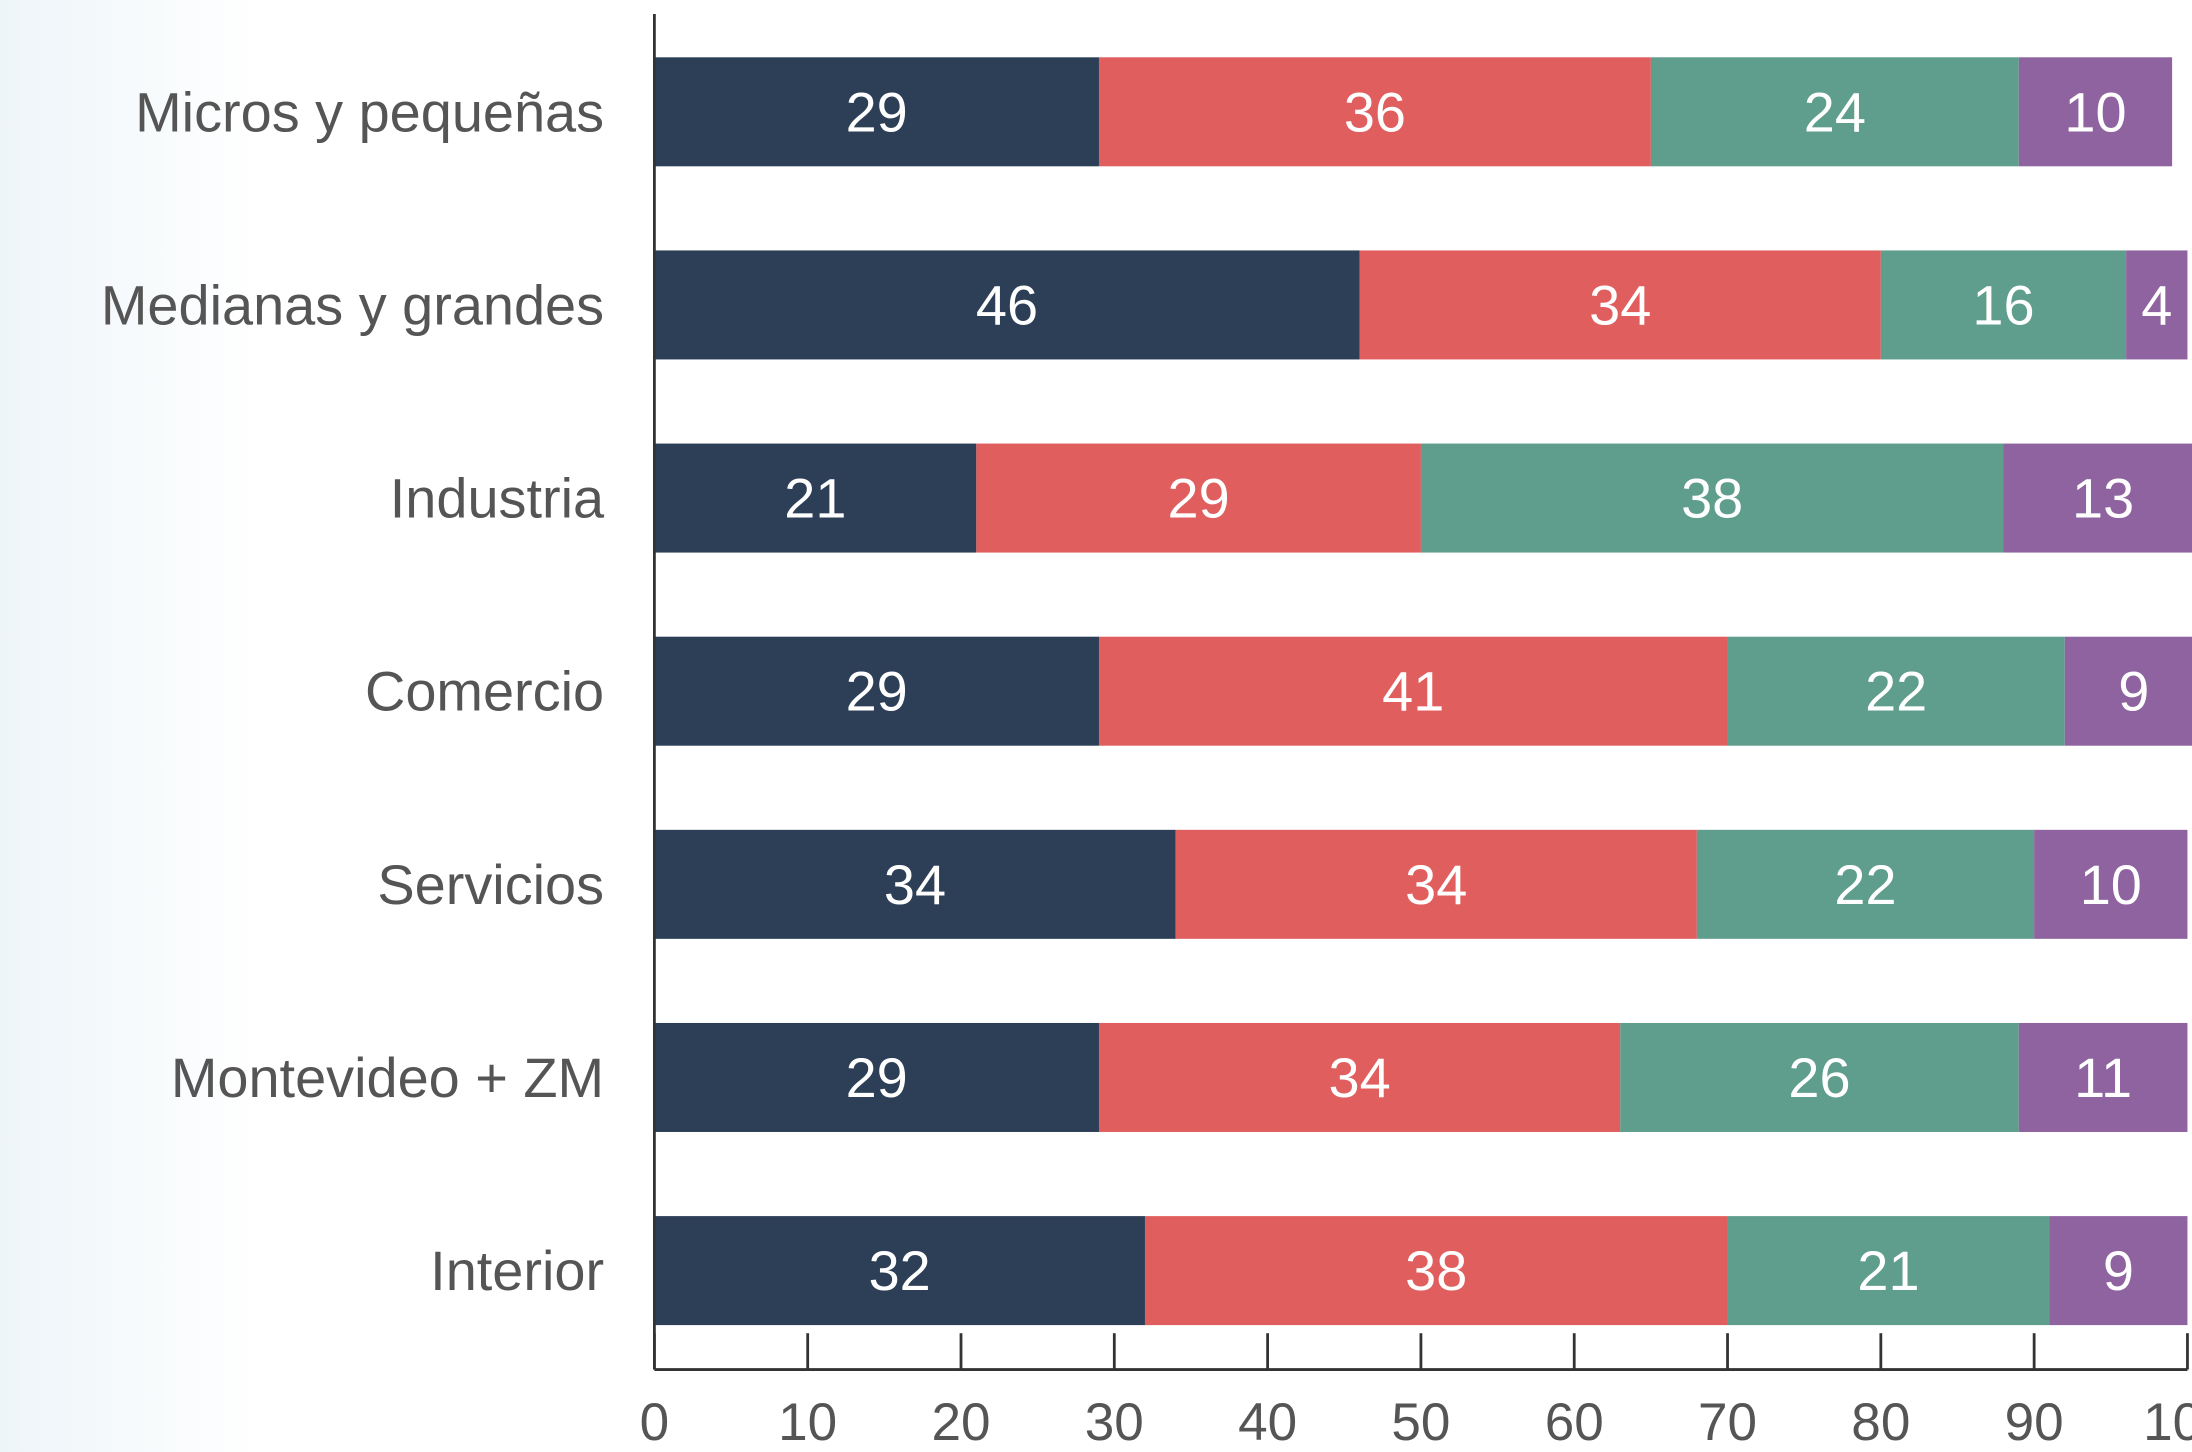 This screenshot has width=2192, height=1452. What do you see at coordinates (1574, 1422) in the screenshot?
I see `x-tick-label: 60` at bounding box center [1574, 1422].